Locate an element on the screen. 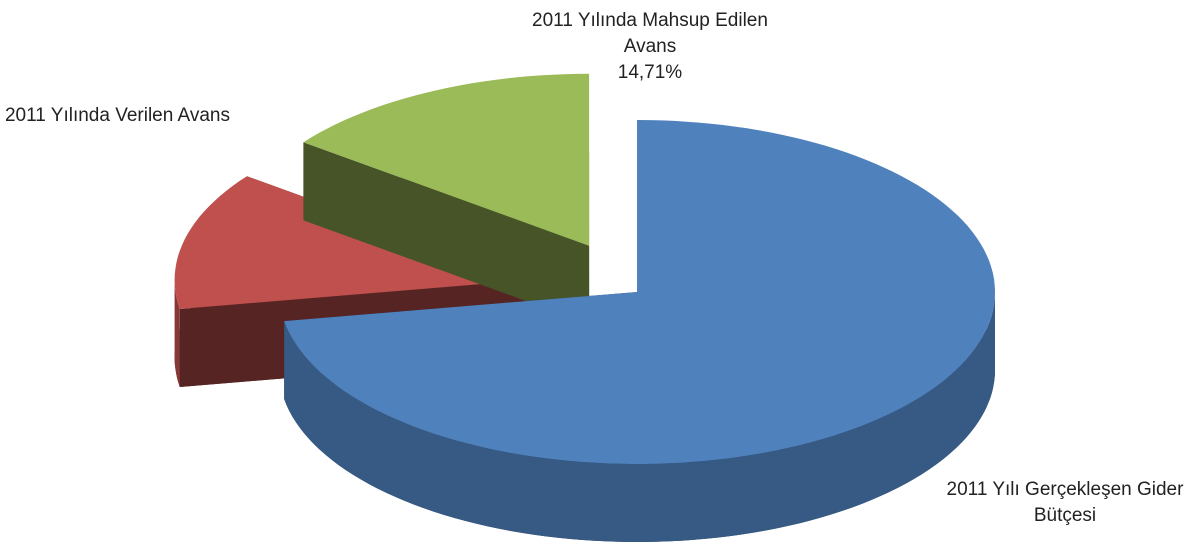  category-label: 2011 Yılı Gerçekleşen Gider Bütçesi is located at coordinates (1065, 502).